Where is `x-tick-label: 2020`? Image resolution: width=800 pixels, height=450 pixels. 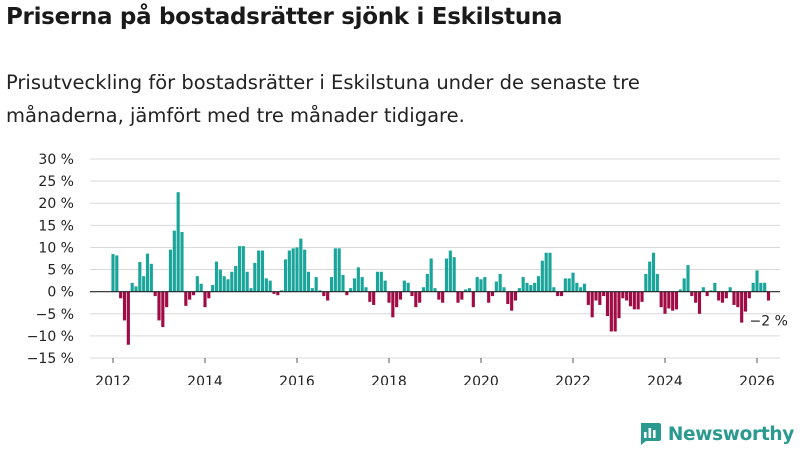
x-tick-label: 2020 is located at coordinates (481, 379).